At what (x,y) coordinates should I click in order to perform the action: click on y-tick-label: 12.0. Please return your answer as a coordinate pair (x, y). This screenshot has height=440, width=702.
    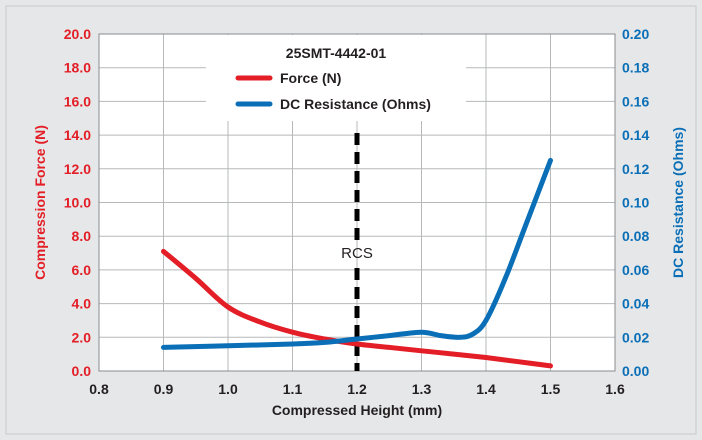
    Looking at the image, I should click on (77, 169).